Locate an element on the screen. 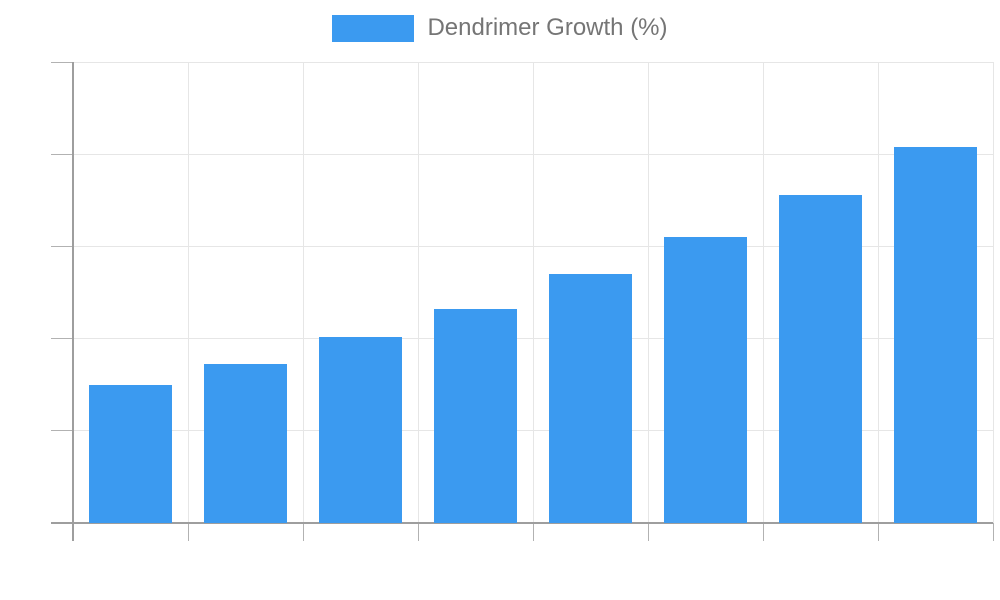 The width and height of the screenshot is (1000, 600). x-axis-line is located at coordinates (522, 523).